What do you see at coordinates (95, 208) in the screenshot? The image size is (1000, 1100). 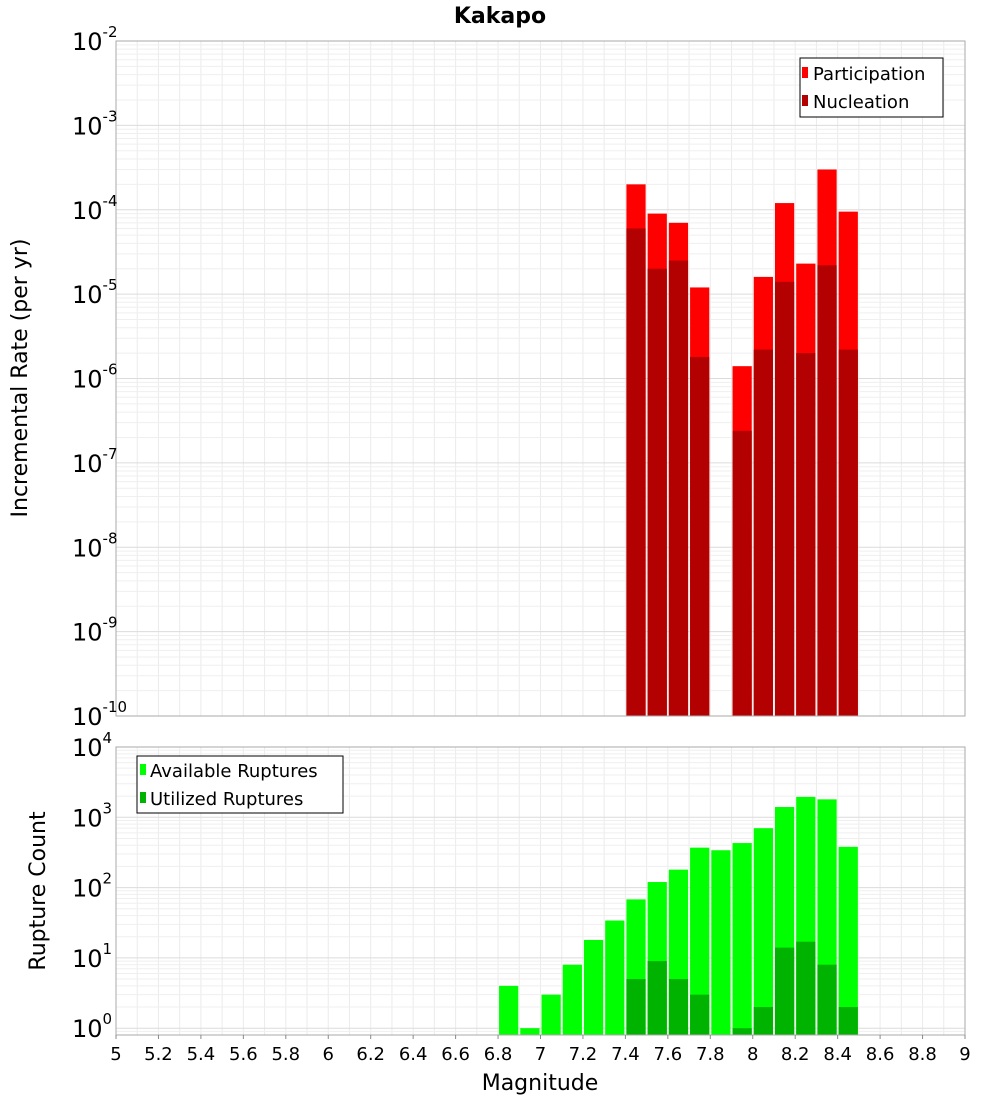 I see `rate-y-tick-label: 10⁻⁴` at bounding box center [95, 208].